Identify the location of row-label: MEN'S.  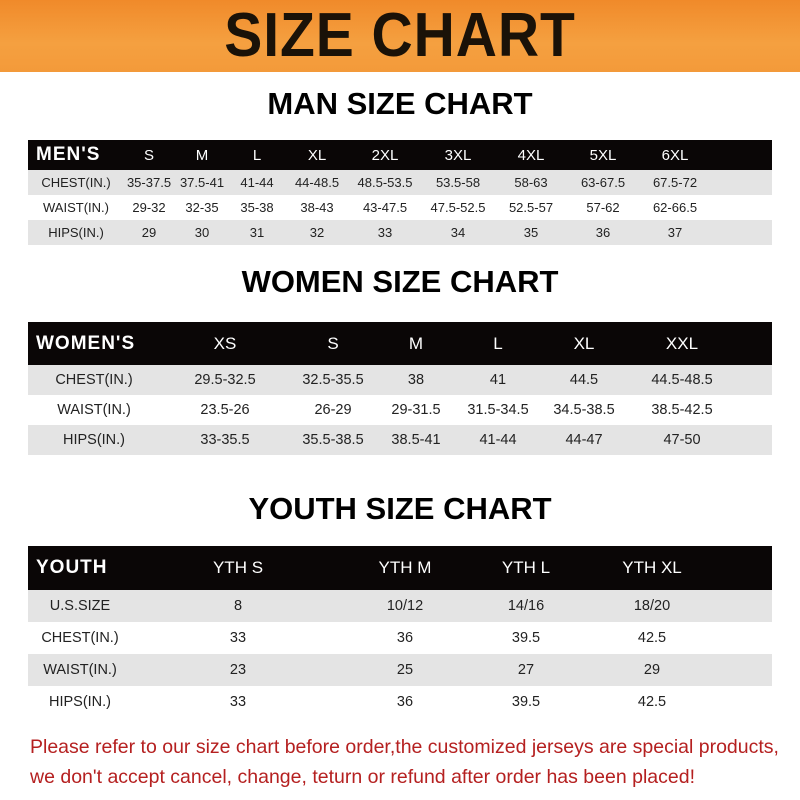
(68, 154).